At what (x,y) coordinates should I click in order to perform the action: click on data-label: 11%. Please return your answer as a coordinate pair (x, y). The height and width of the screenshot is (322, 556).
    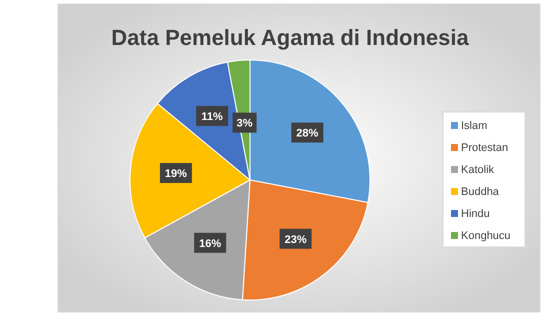
    Looking at the image, I should click on (212, 116).